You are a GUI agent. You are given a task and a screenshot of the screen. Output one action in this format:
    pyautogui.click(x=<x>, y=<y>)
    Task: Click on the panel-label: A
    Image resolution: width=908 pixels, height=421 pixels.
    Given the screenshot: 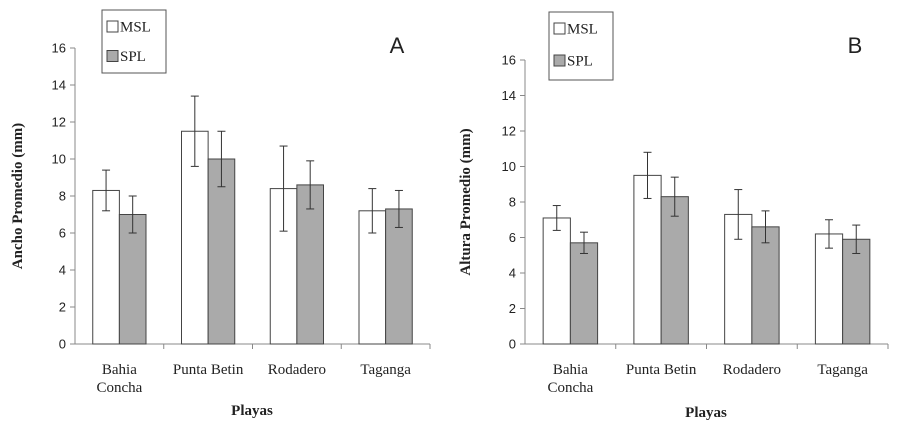 What is the action you would take?
    pyautogui.click(x=397, y=45)
    